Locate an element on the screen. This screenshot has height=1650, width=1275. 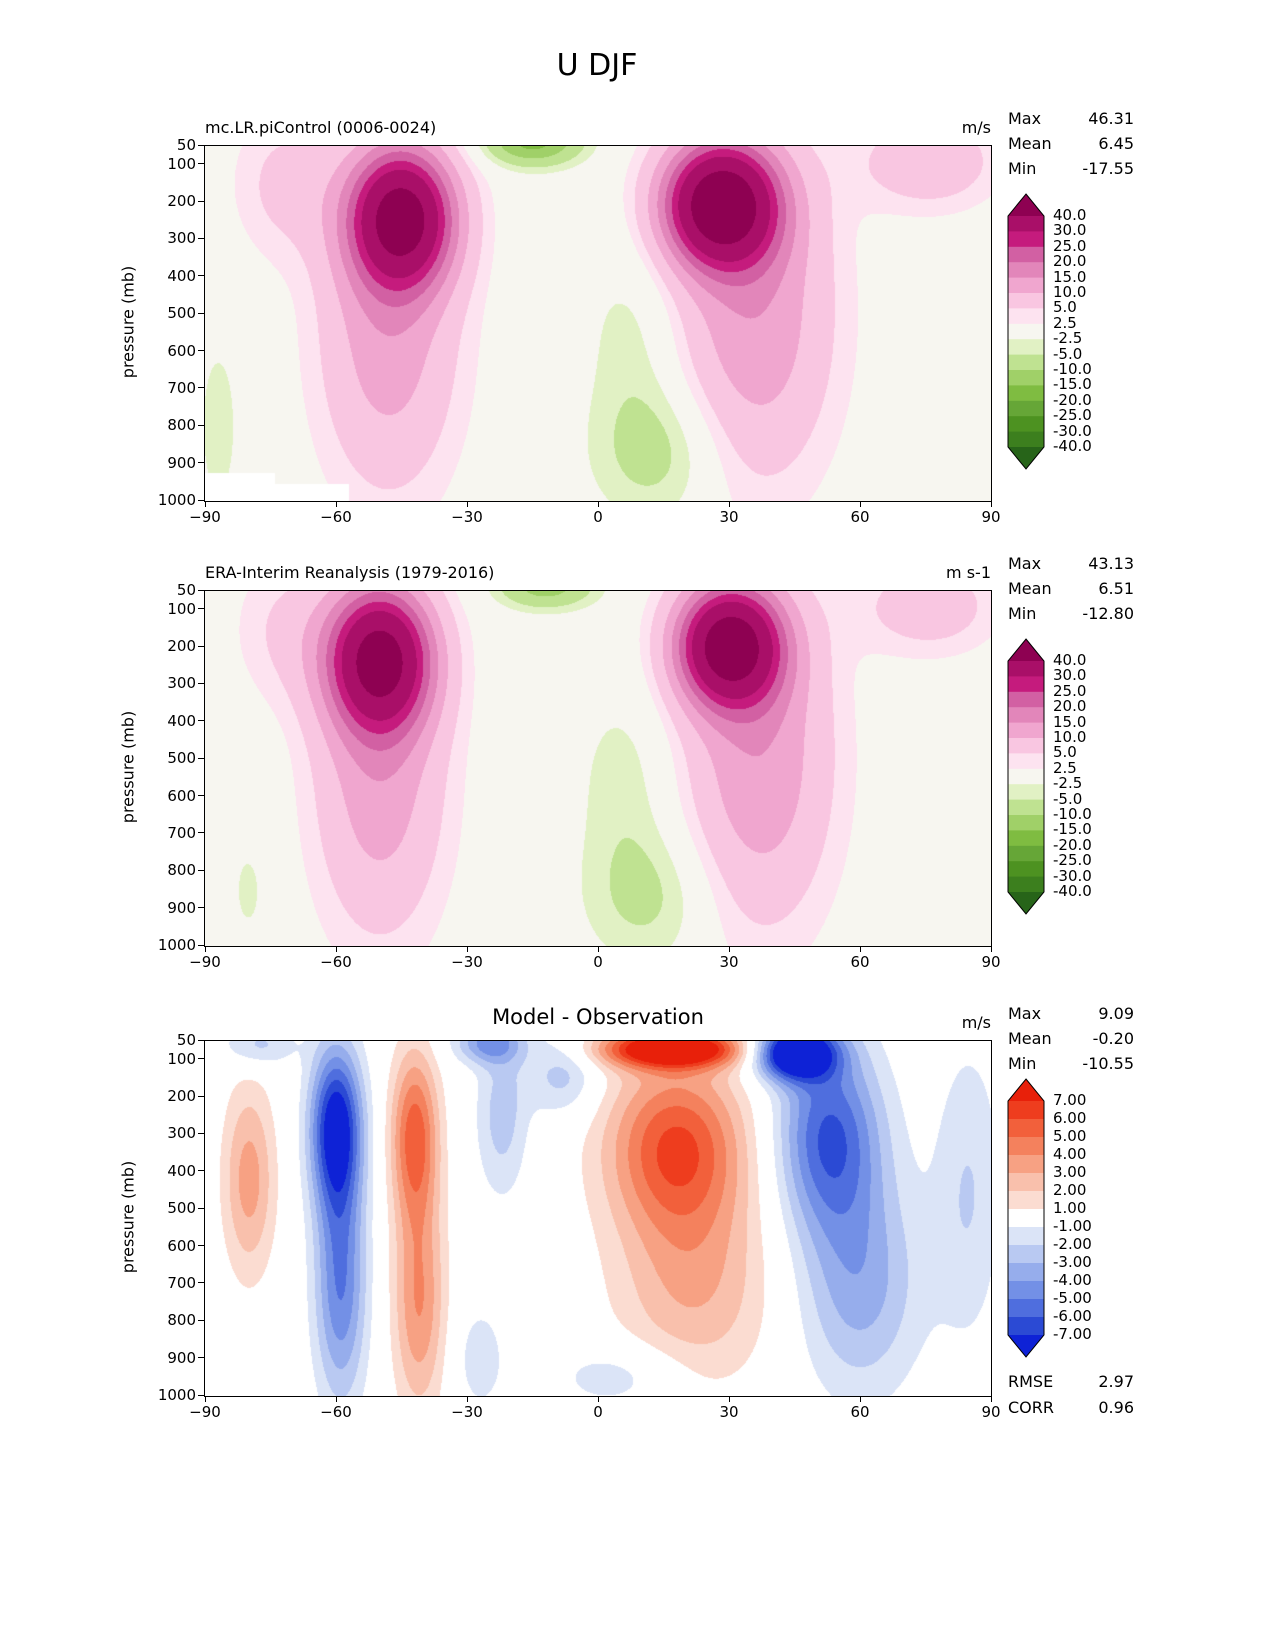
metric-value: 0.96 is located at coordinates (1116, 1407).